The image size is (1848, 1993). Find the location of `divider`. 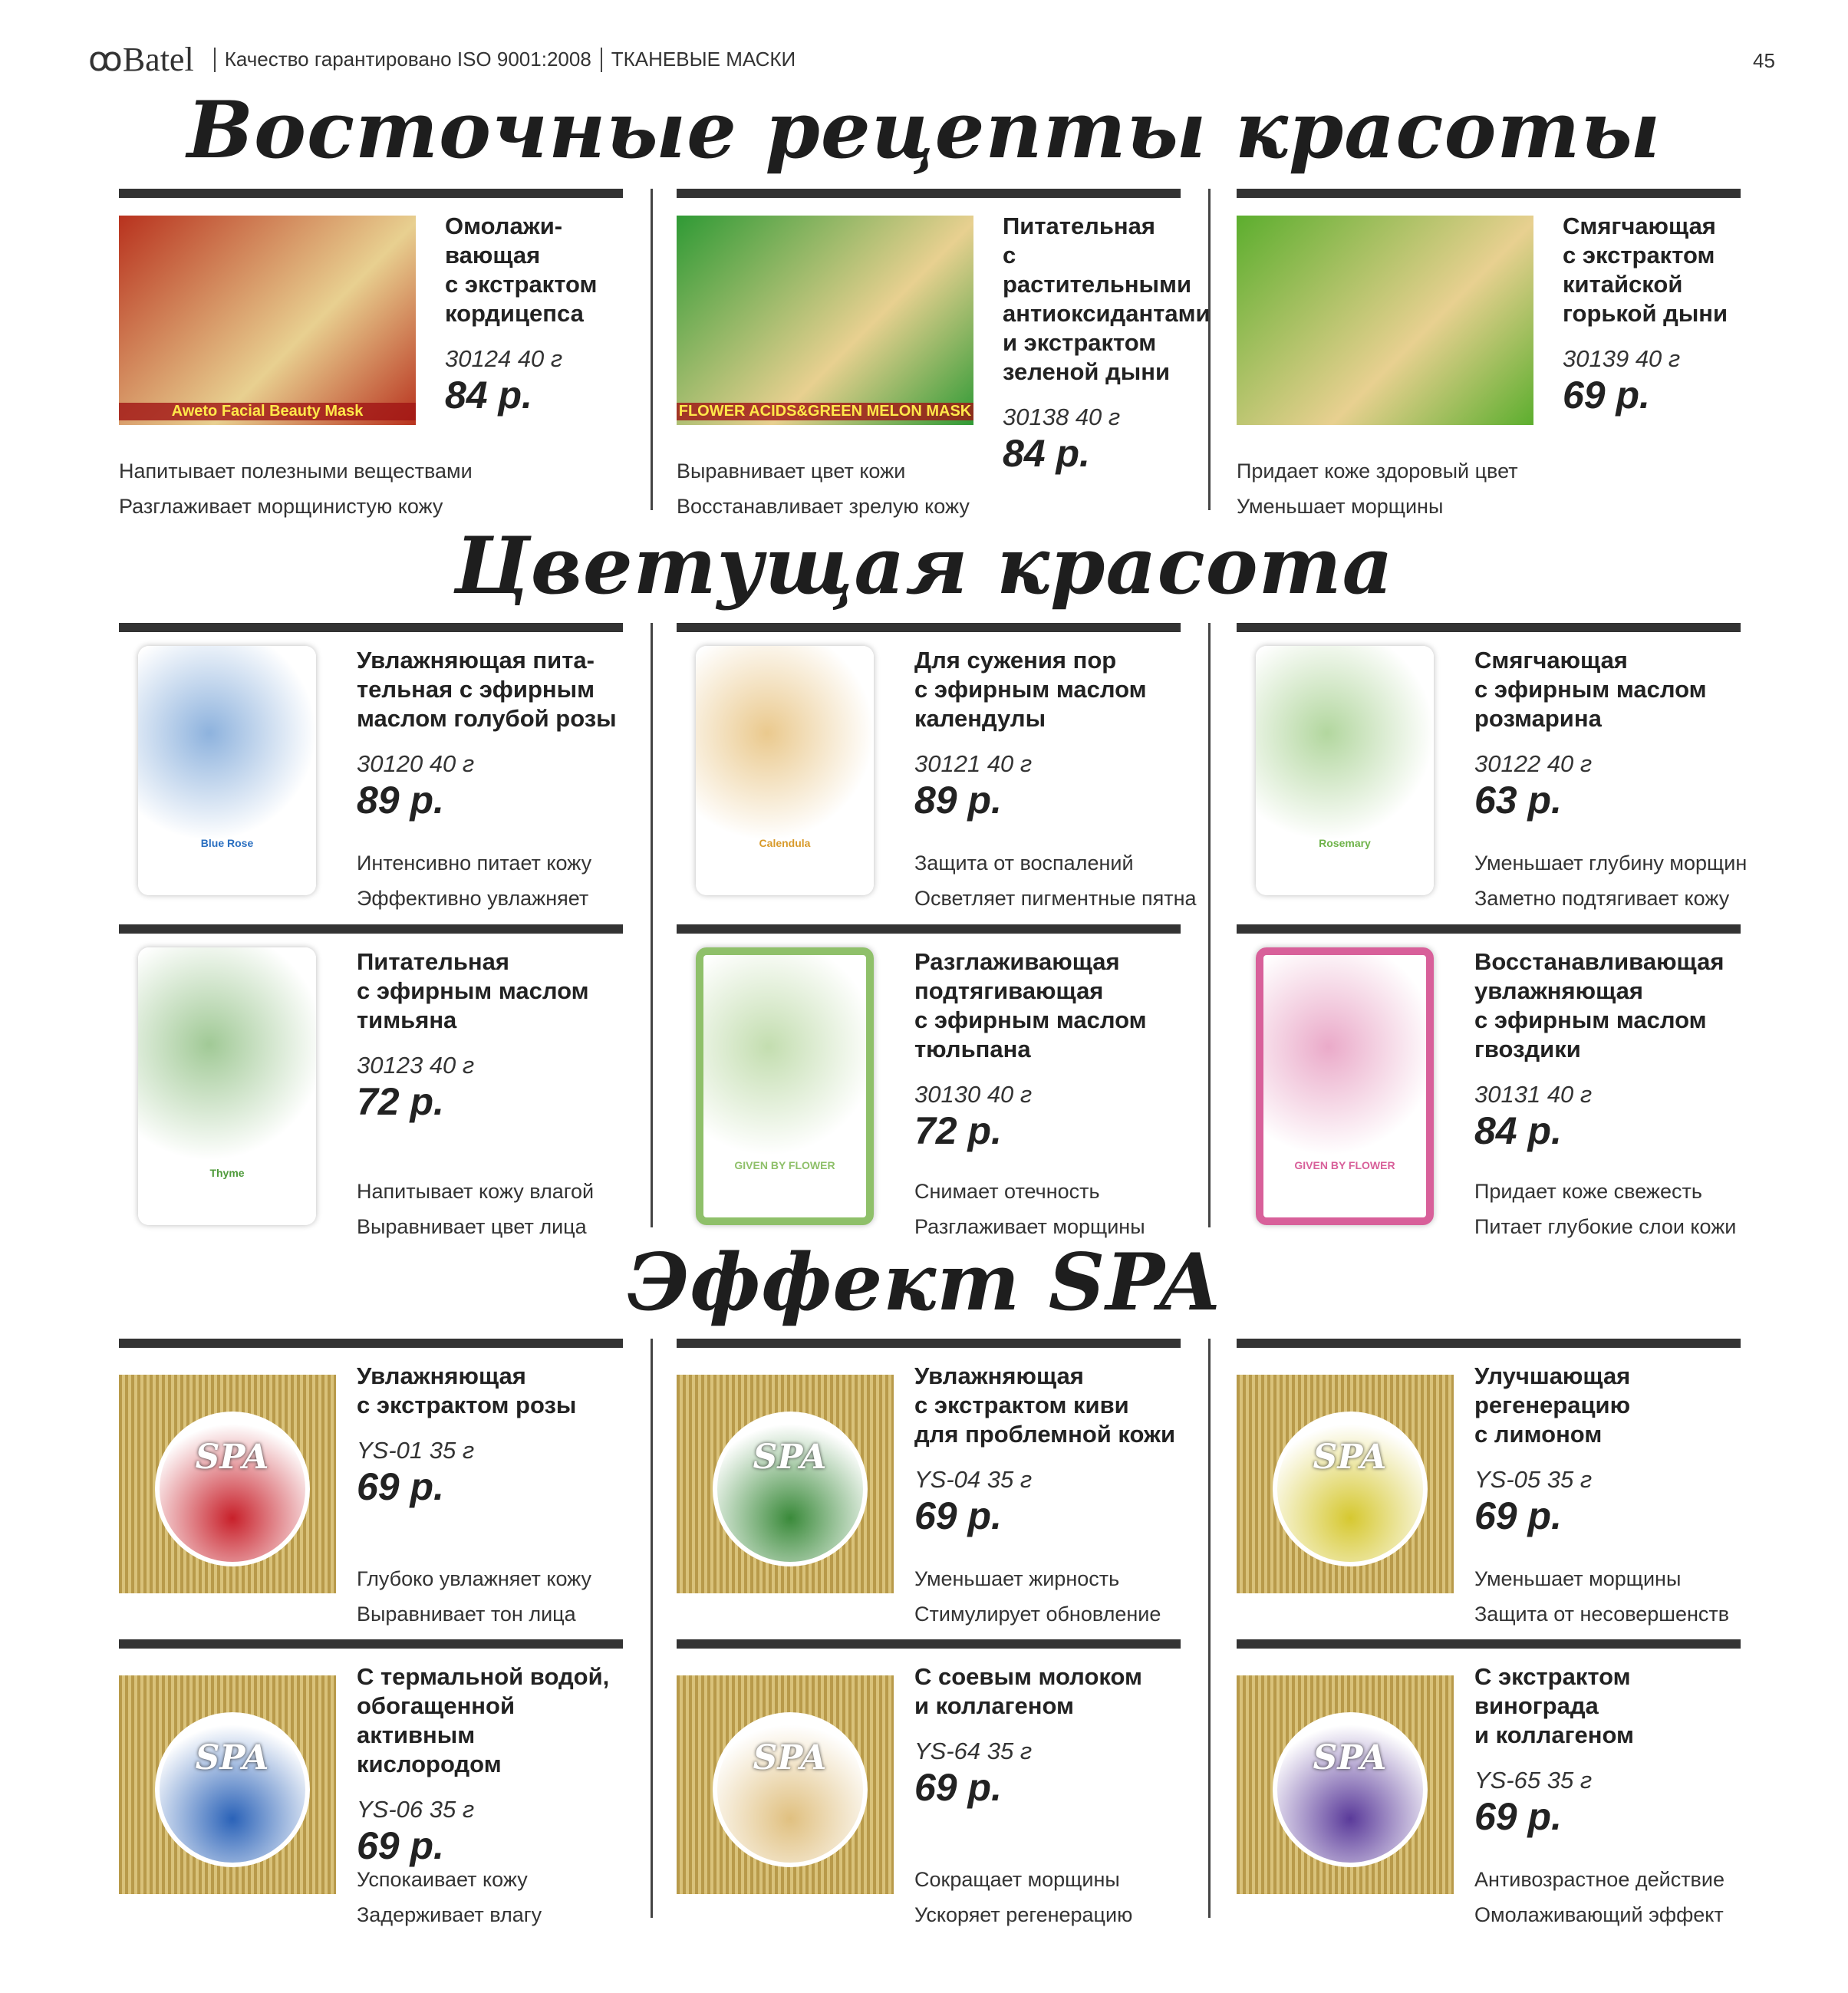

divider is located at coordinates (214, 60).